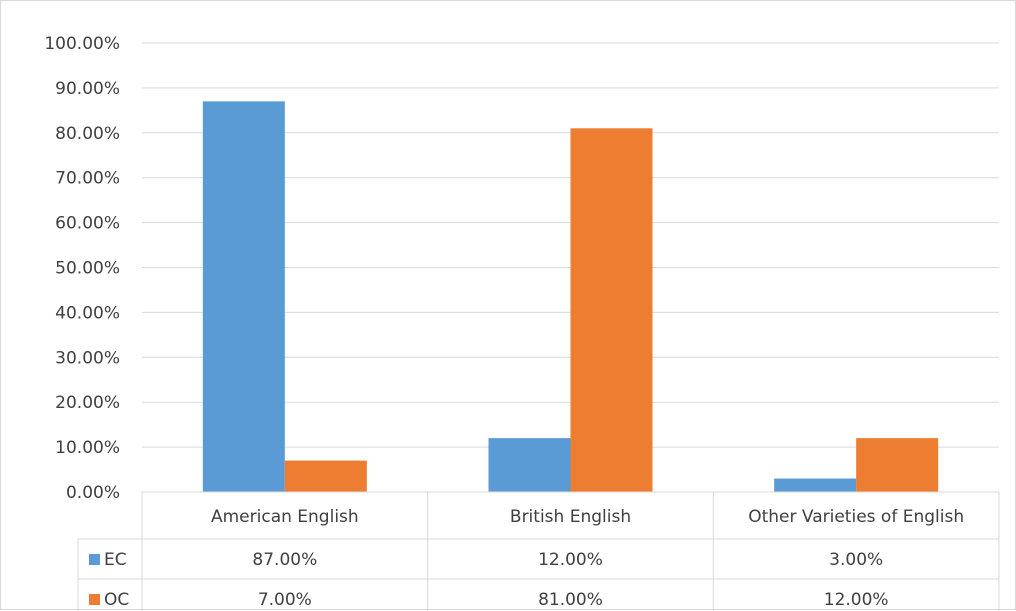 This screenshot has width=1016, height=611. I want to click on data-label-ec: 3.00%, so click(856, 560).